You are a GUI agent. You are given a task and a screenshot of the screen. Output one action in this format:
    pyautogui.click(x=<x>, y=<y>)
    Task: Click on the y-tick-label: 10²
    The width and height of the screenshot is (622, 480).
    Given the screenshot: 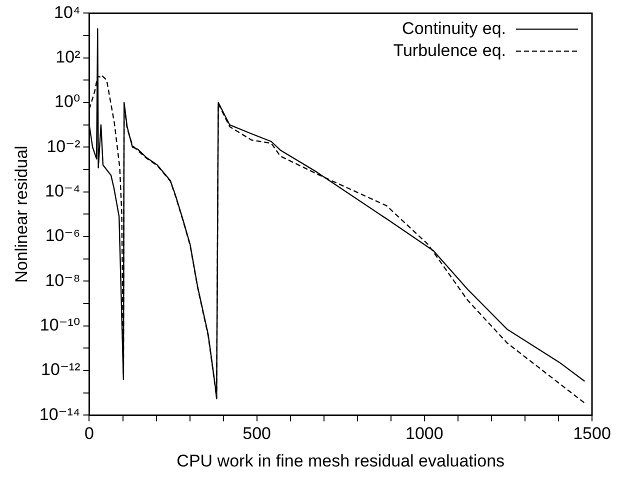 What is the action you would take?
    pyautogui.click(x=68, y=57)
    